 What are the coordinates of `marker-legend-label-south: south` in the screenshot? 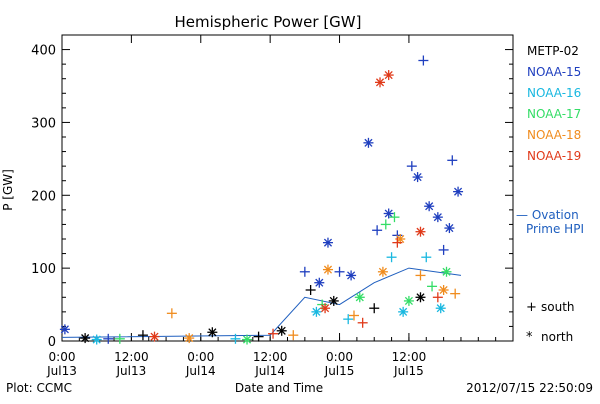 It's located at (558, 307).